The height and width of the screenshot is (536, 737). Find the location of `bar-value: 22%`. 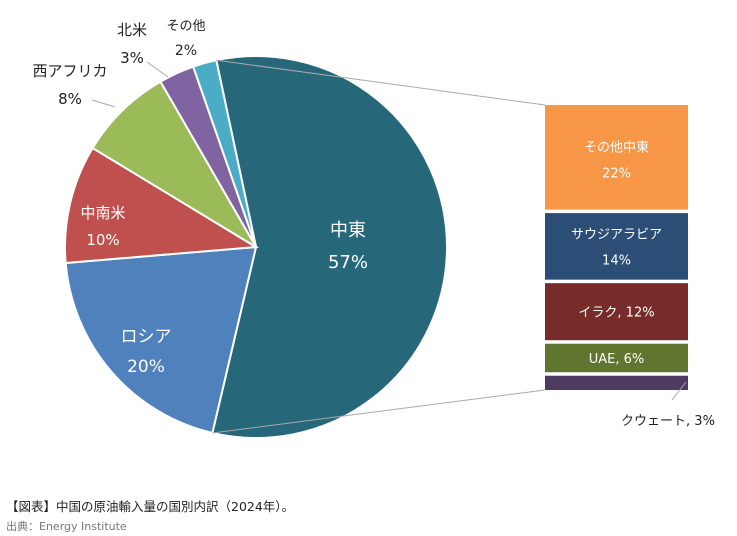

bar-value: 22% is located at coordinates (616, 173).